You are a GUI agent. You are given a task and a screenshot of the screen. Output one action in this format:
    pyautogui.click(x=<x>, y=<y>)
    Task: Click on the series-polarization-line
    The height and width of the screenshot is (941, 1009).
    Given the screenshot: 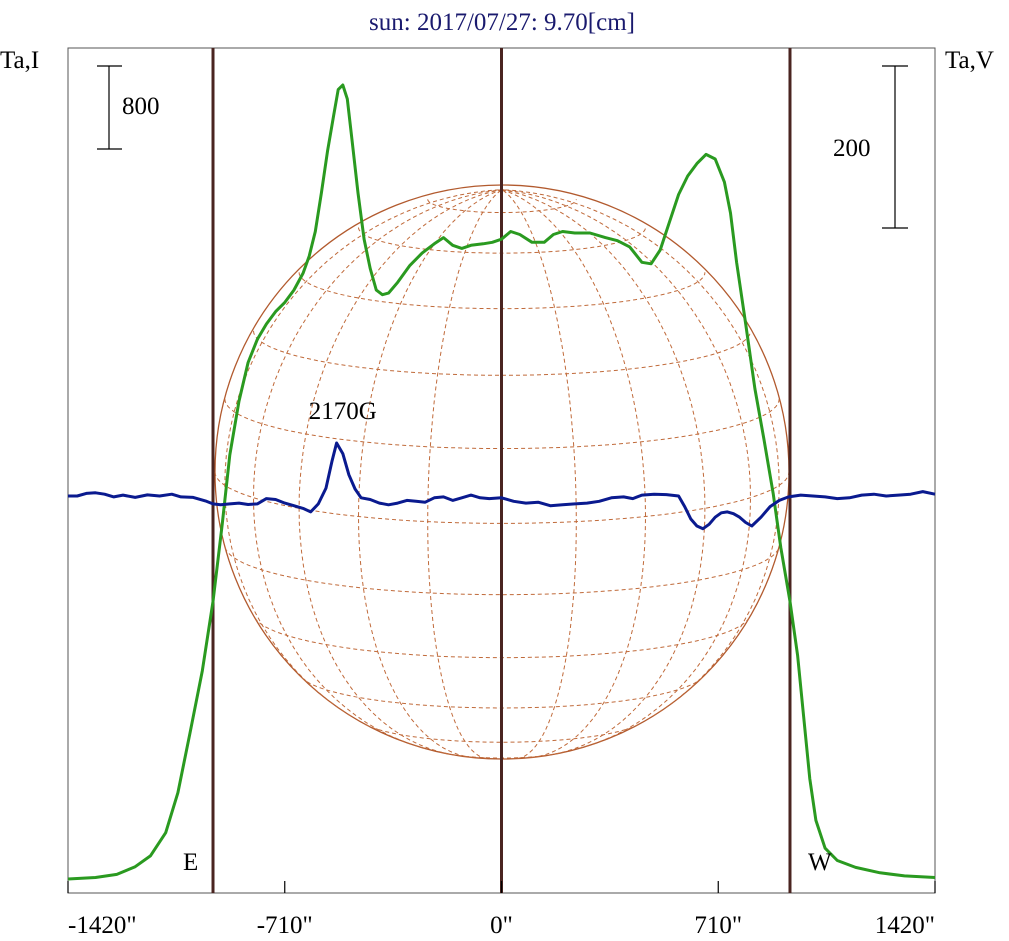 What is the action you would take?
    pyautogui.click(x=502, y=486)
    